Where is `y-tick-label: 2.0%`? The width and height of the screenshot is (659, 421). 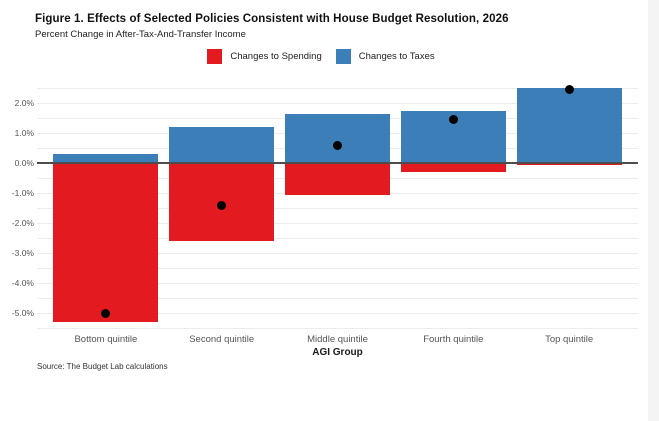 y-tick-label: 2.0% is located at coordinates (24, 103).